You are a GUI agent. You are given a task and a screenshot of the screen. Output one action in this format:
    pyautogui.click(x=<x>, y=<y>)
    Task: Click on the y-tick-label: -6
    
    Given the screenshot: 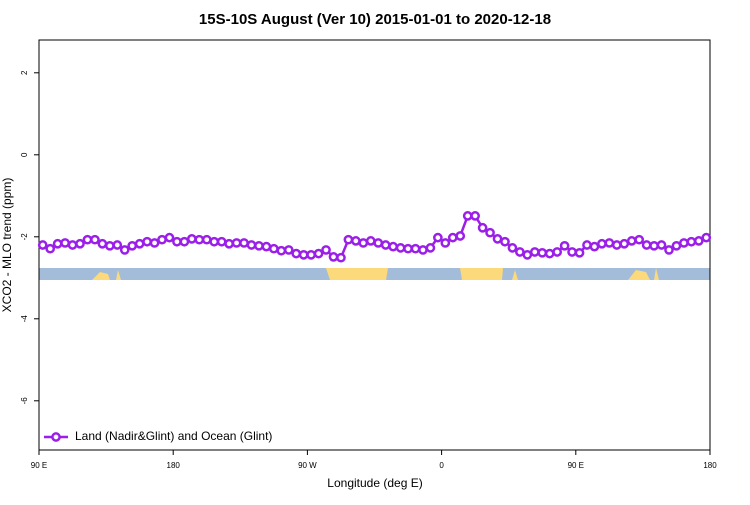 What is the action you would take?
    pyautogui.click(x=24, y=401)
    